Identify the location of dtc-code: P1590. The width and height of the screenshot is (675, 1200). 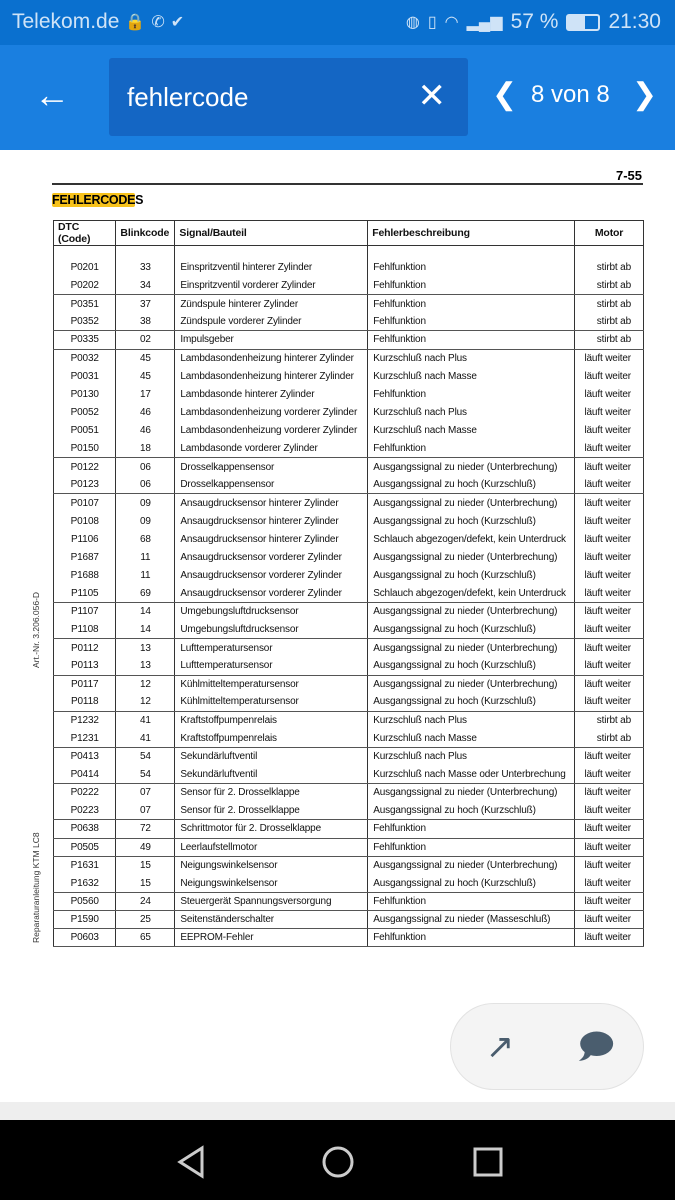
(84, 920).